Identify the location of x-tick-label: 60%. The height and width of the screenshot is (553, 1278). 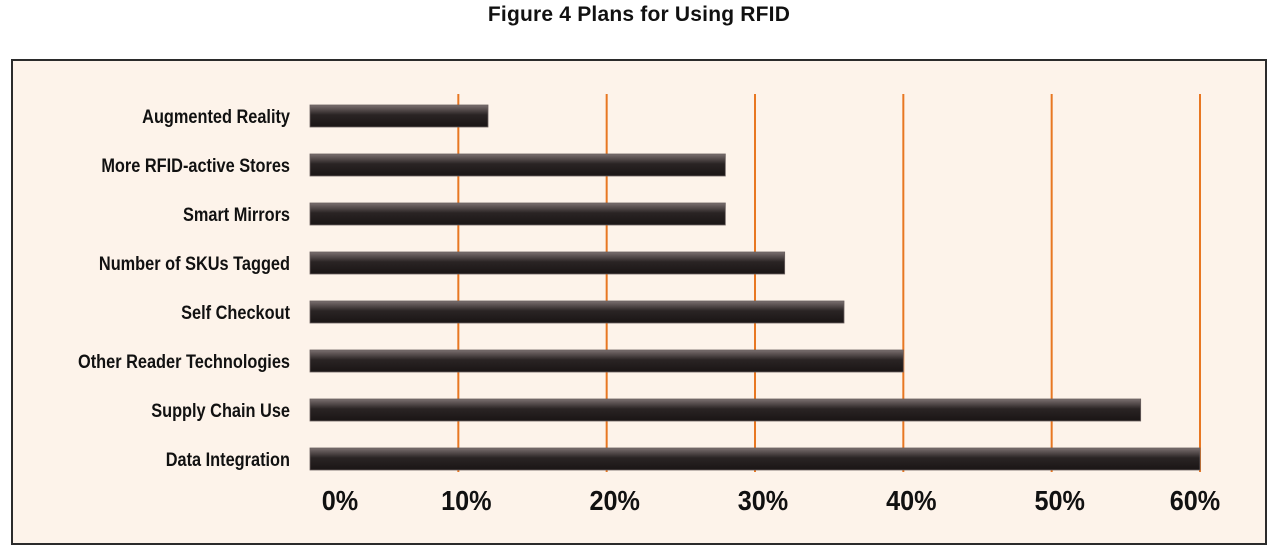
(1195, 501).